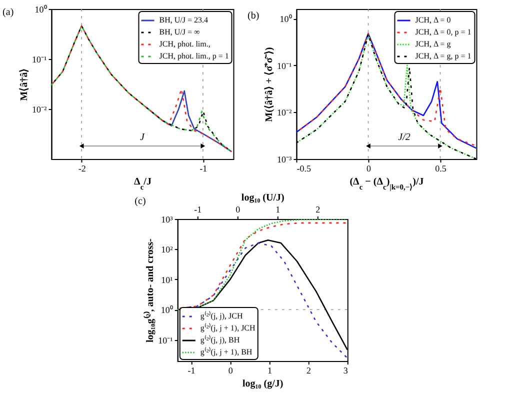 The width and height of the screenshot is (507, 401). I want to click on chart-title: (a), so click(8, 12).